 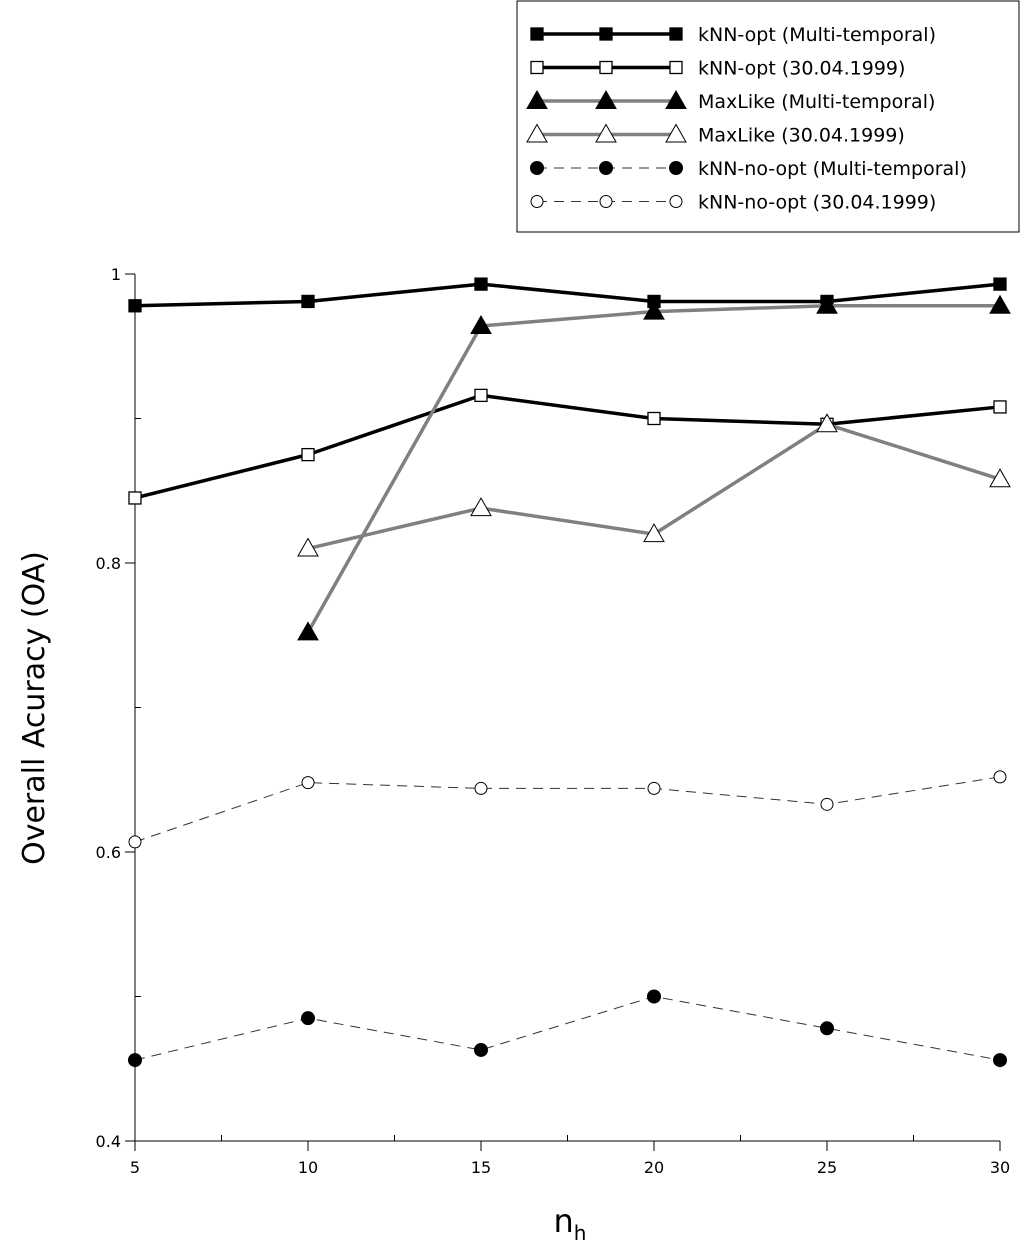 I want to click on x-ticks: 5 10 15 20 25 30, so click(x=570, y=1156).